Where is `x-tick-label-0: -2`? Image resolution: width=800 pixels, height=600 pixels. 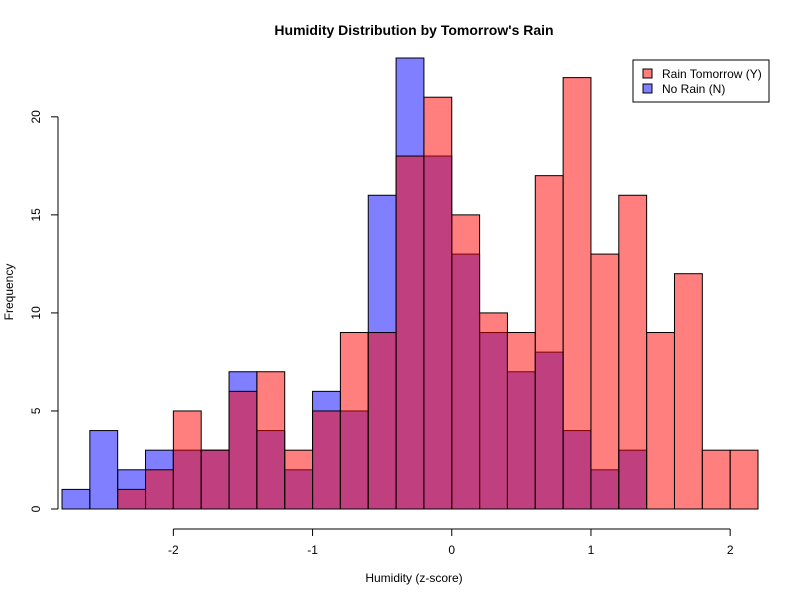
x-tick-label-0: -2 is located at coordinates (173, 550).